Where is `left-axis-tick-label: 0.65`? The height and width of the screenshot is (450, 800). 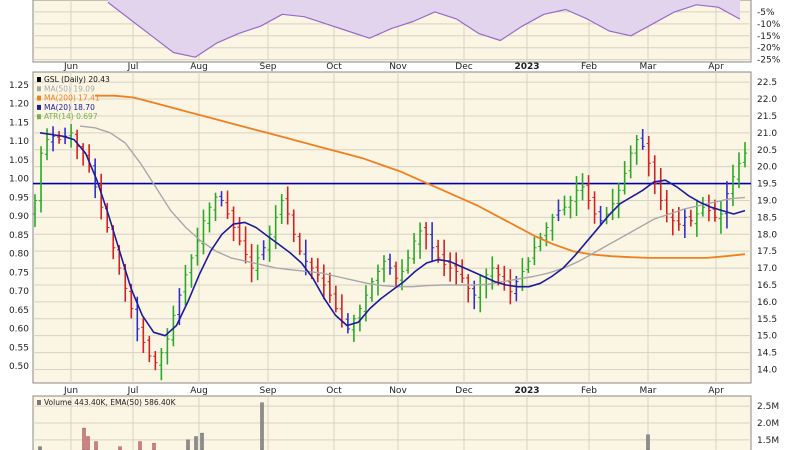 left-axis-tick-label: 0.65 is located at coordinates (19, 311).